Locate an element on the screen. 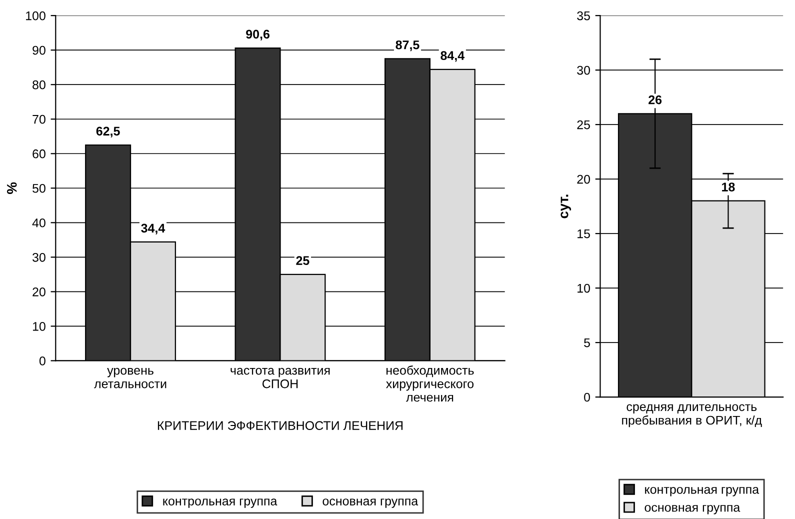 The height and width of the screenshot is (519, 795). y-tick-label: 100 is located at coordinates (36, 15).